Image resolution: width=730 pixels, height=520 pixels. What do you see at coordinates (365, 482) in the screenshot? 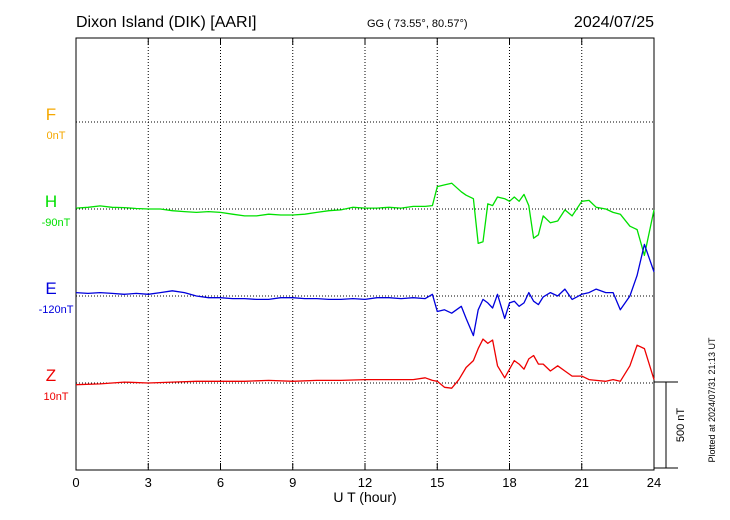
I see `x-tick-label: 12` at bounding box center [365, 482].